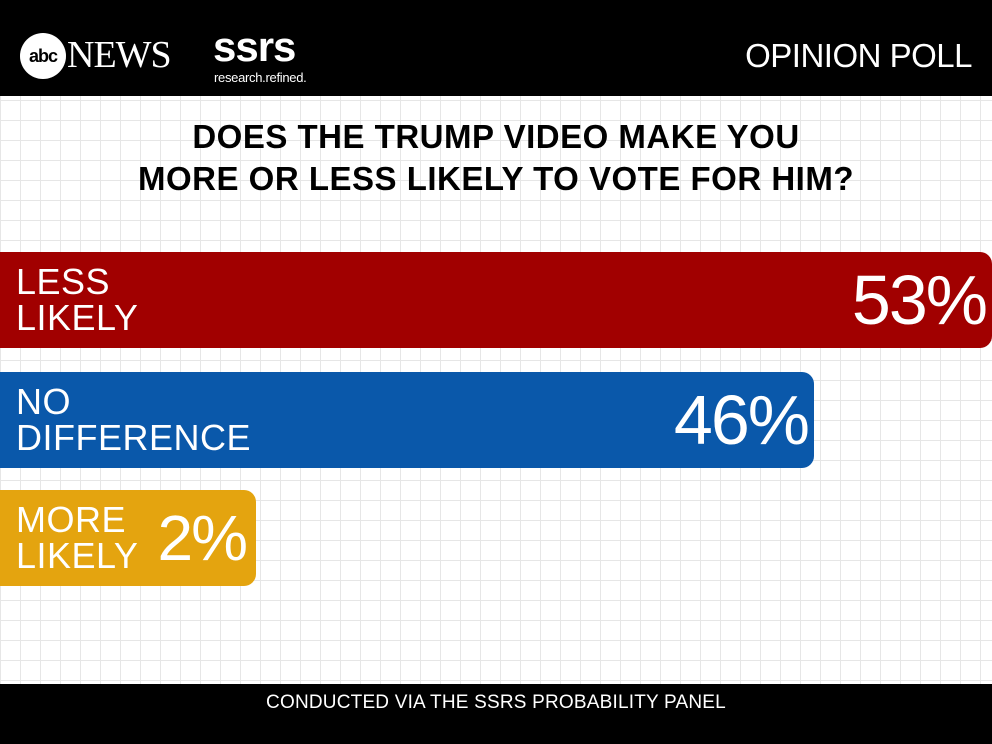 Image resolution: width=992 pixels, height=744 pixels. I want to click on bar-label: NO DIFFERENCE, so click(133, 420).